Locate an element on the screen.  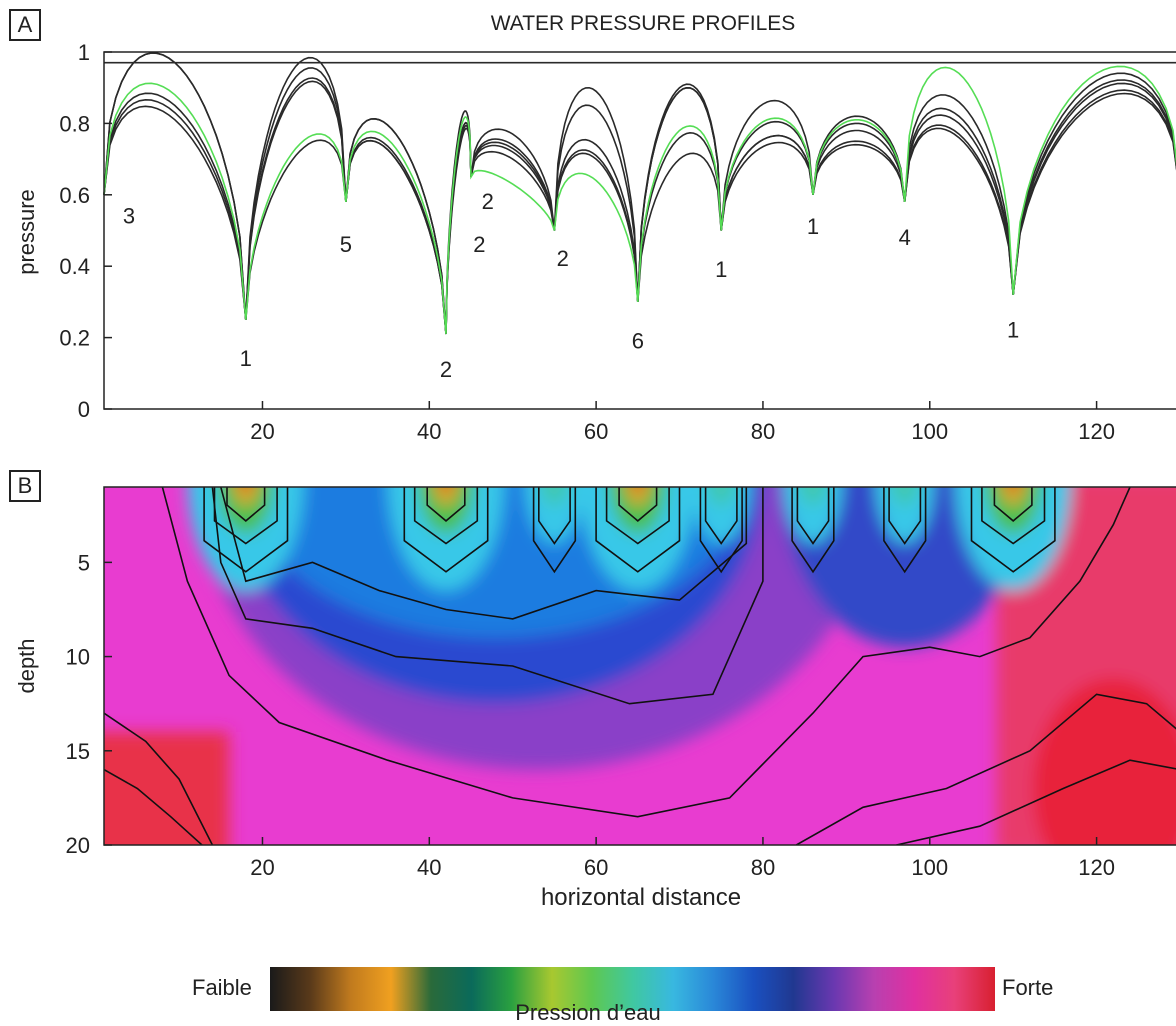
plot-a-ylabel: pressure is located at coordinates (26, 232).